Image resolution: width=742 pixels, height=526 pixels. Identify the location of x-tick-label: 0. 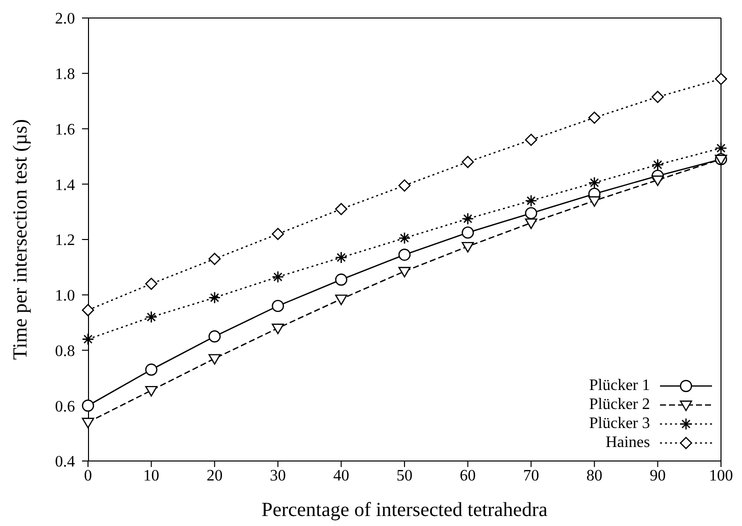
(88, 475).